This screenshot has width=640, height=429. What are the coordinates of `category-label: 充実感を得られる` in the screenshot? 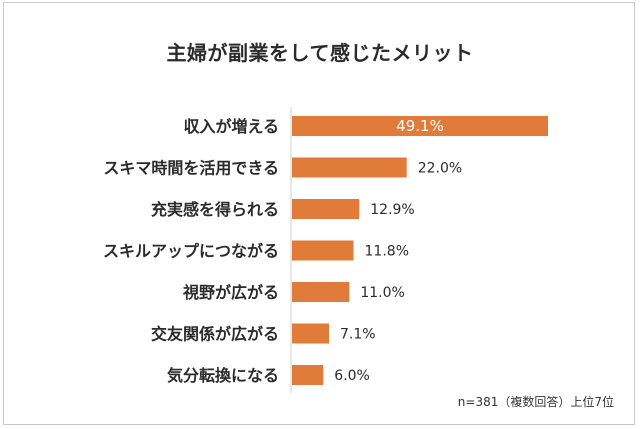 It's located at (215, 209).